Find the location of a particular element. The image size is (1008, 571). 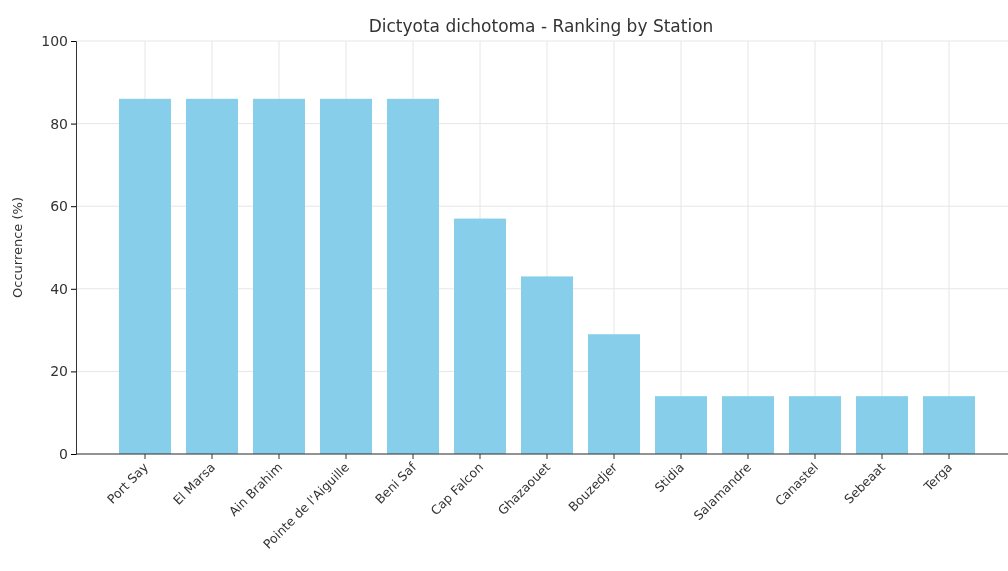

y-axis-title: Occurrence (%) is located at coordinates (17, 247).